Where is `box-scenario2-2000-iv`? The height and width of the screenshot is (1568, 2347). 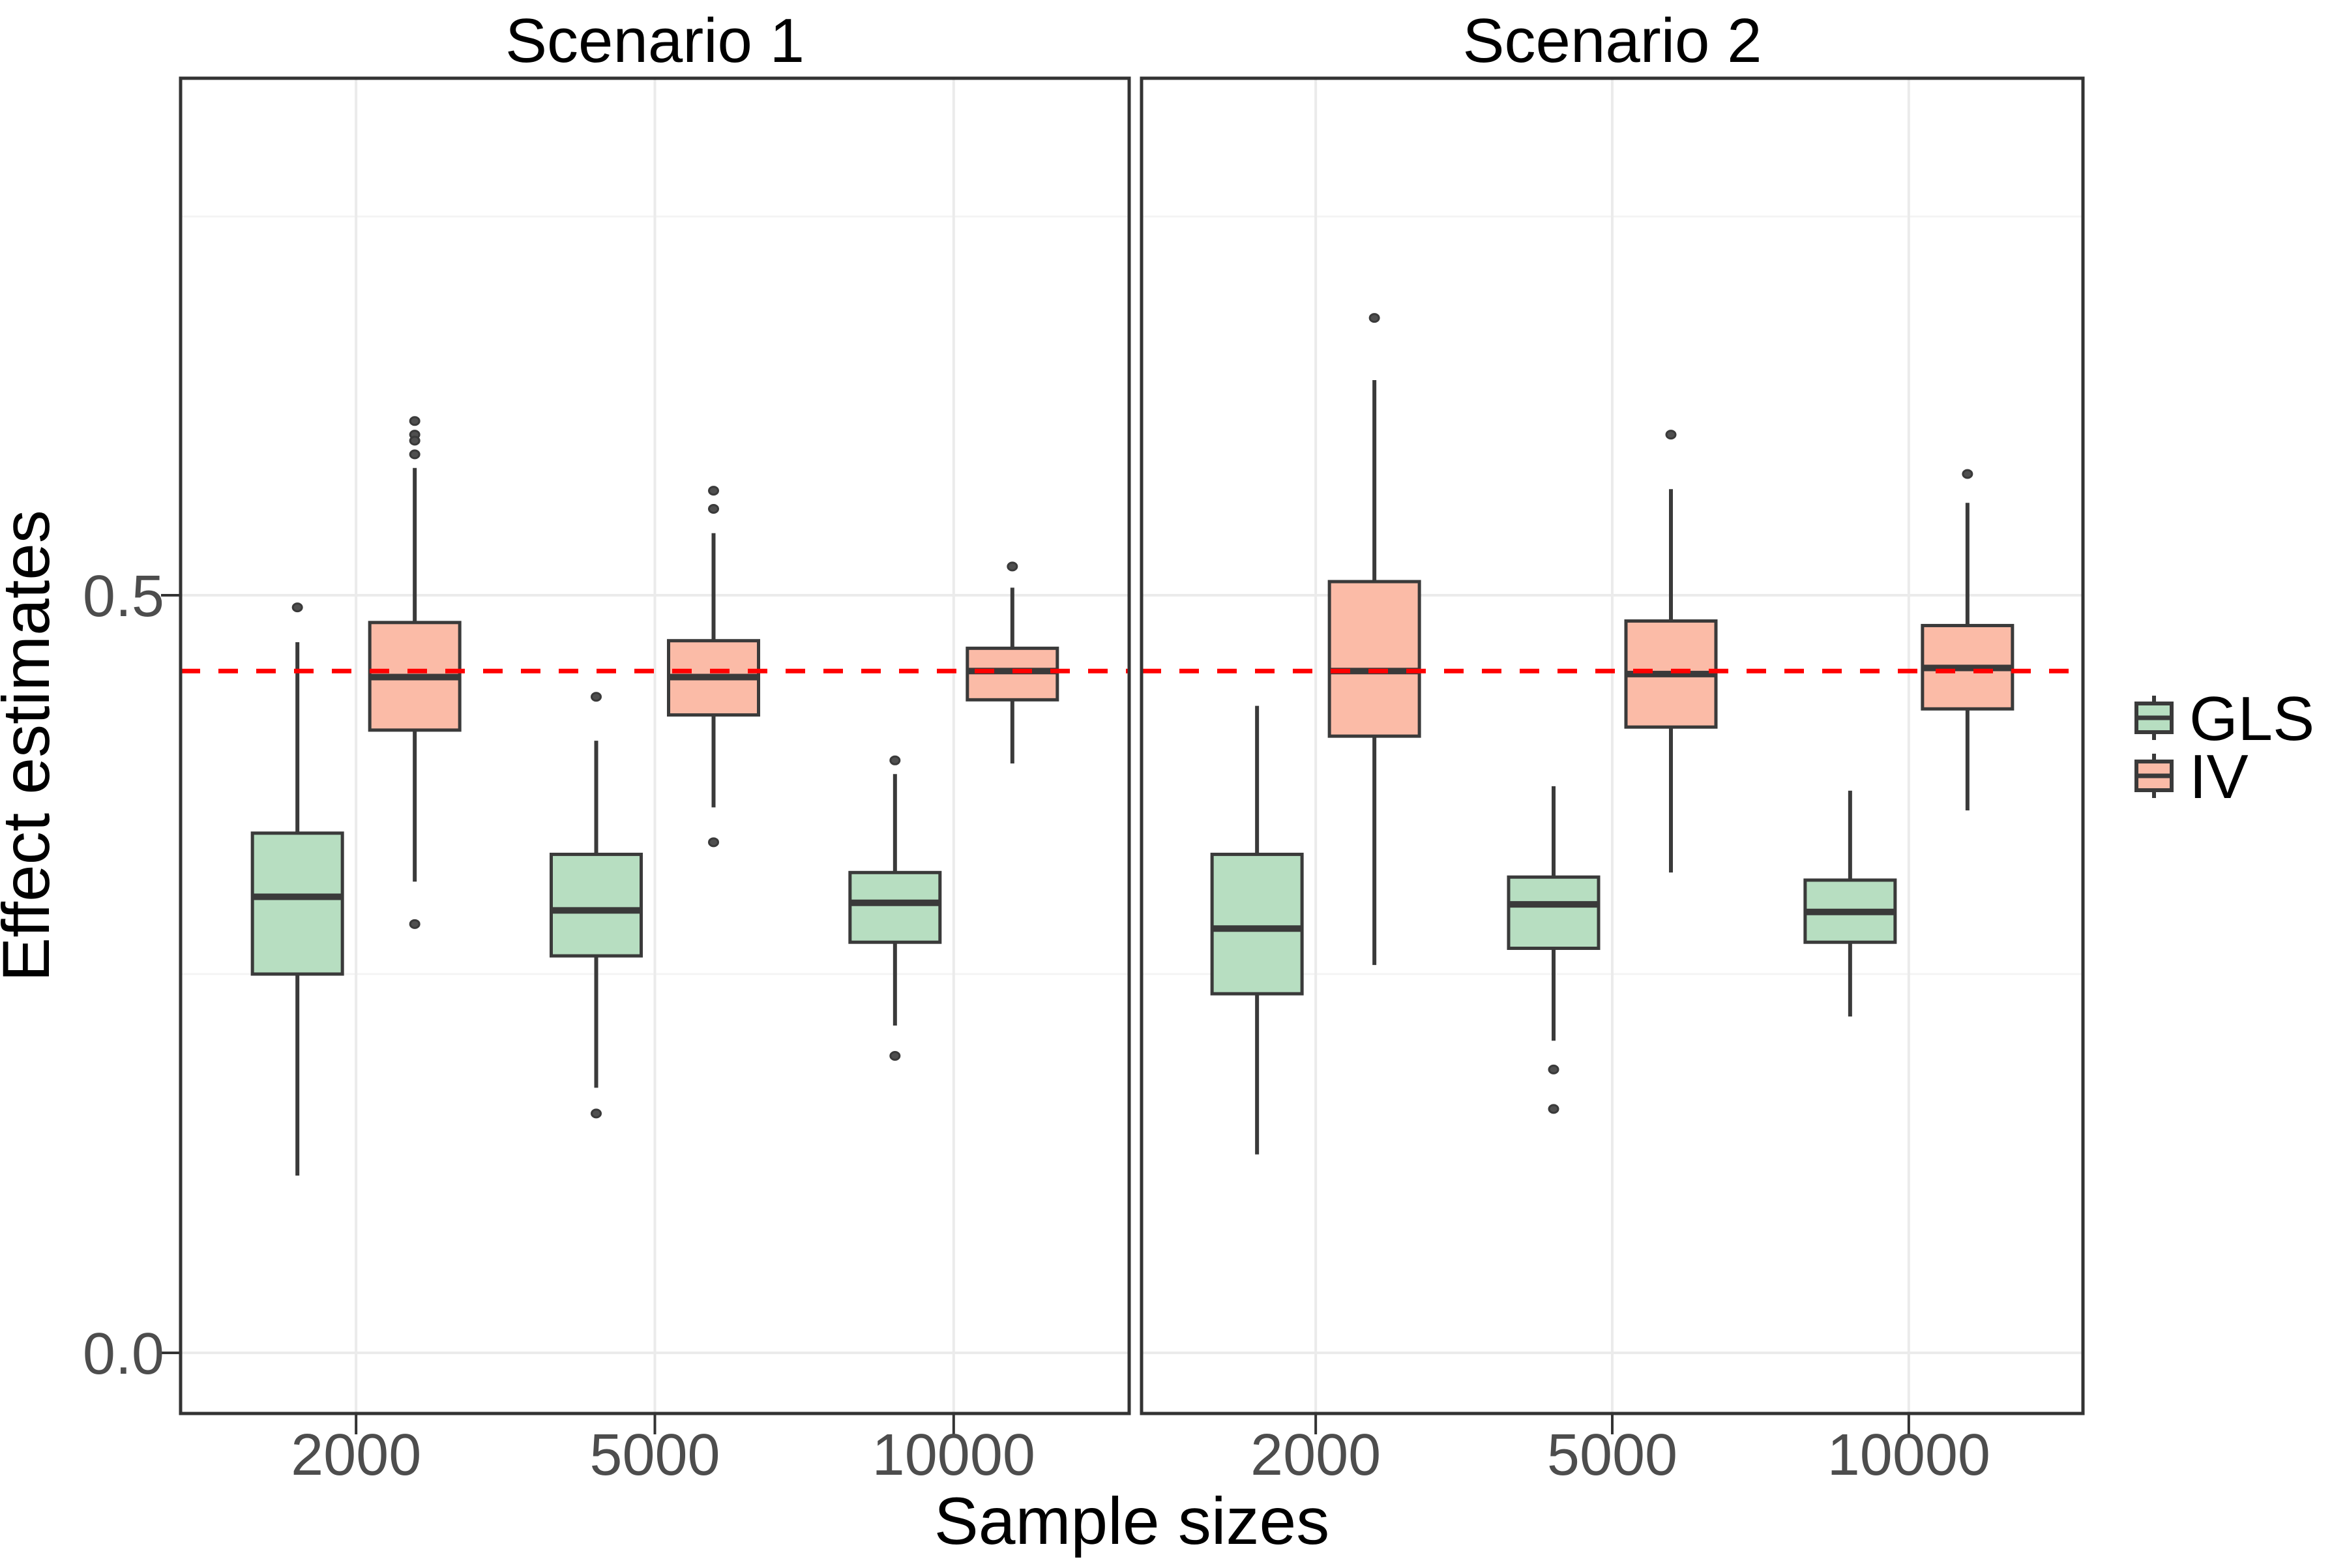
box-scenario2-2000-iv is located at coordinates (1374, 640).